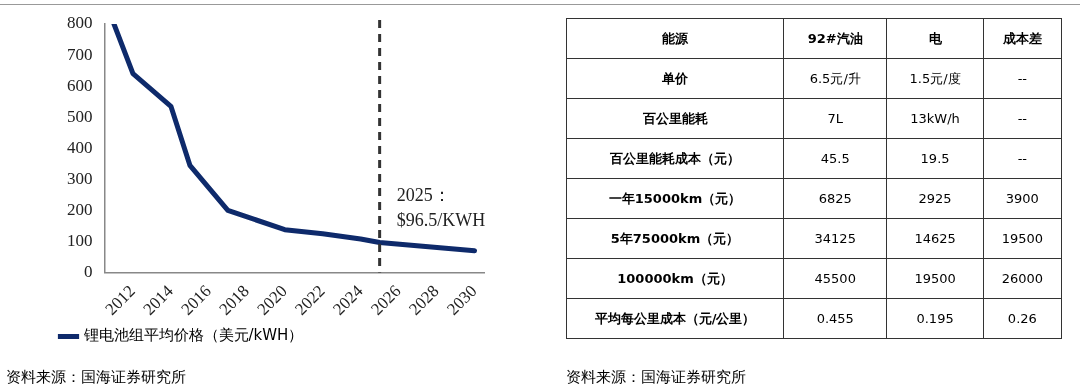  What do you see at coordinates (835, 78) in the screenshot?
I see `text: 6.5元/升` at bounding box center [835, 78].